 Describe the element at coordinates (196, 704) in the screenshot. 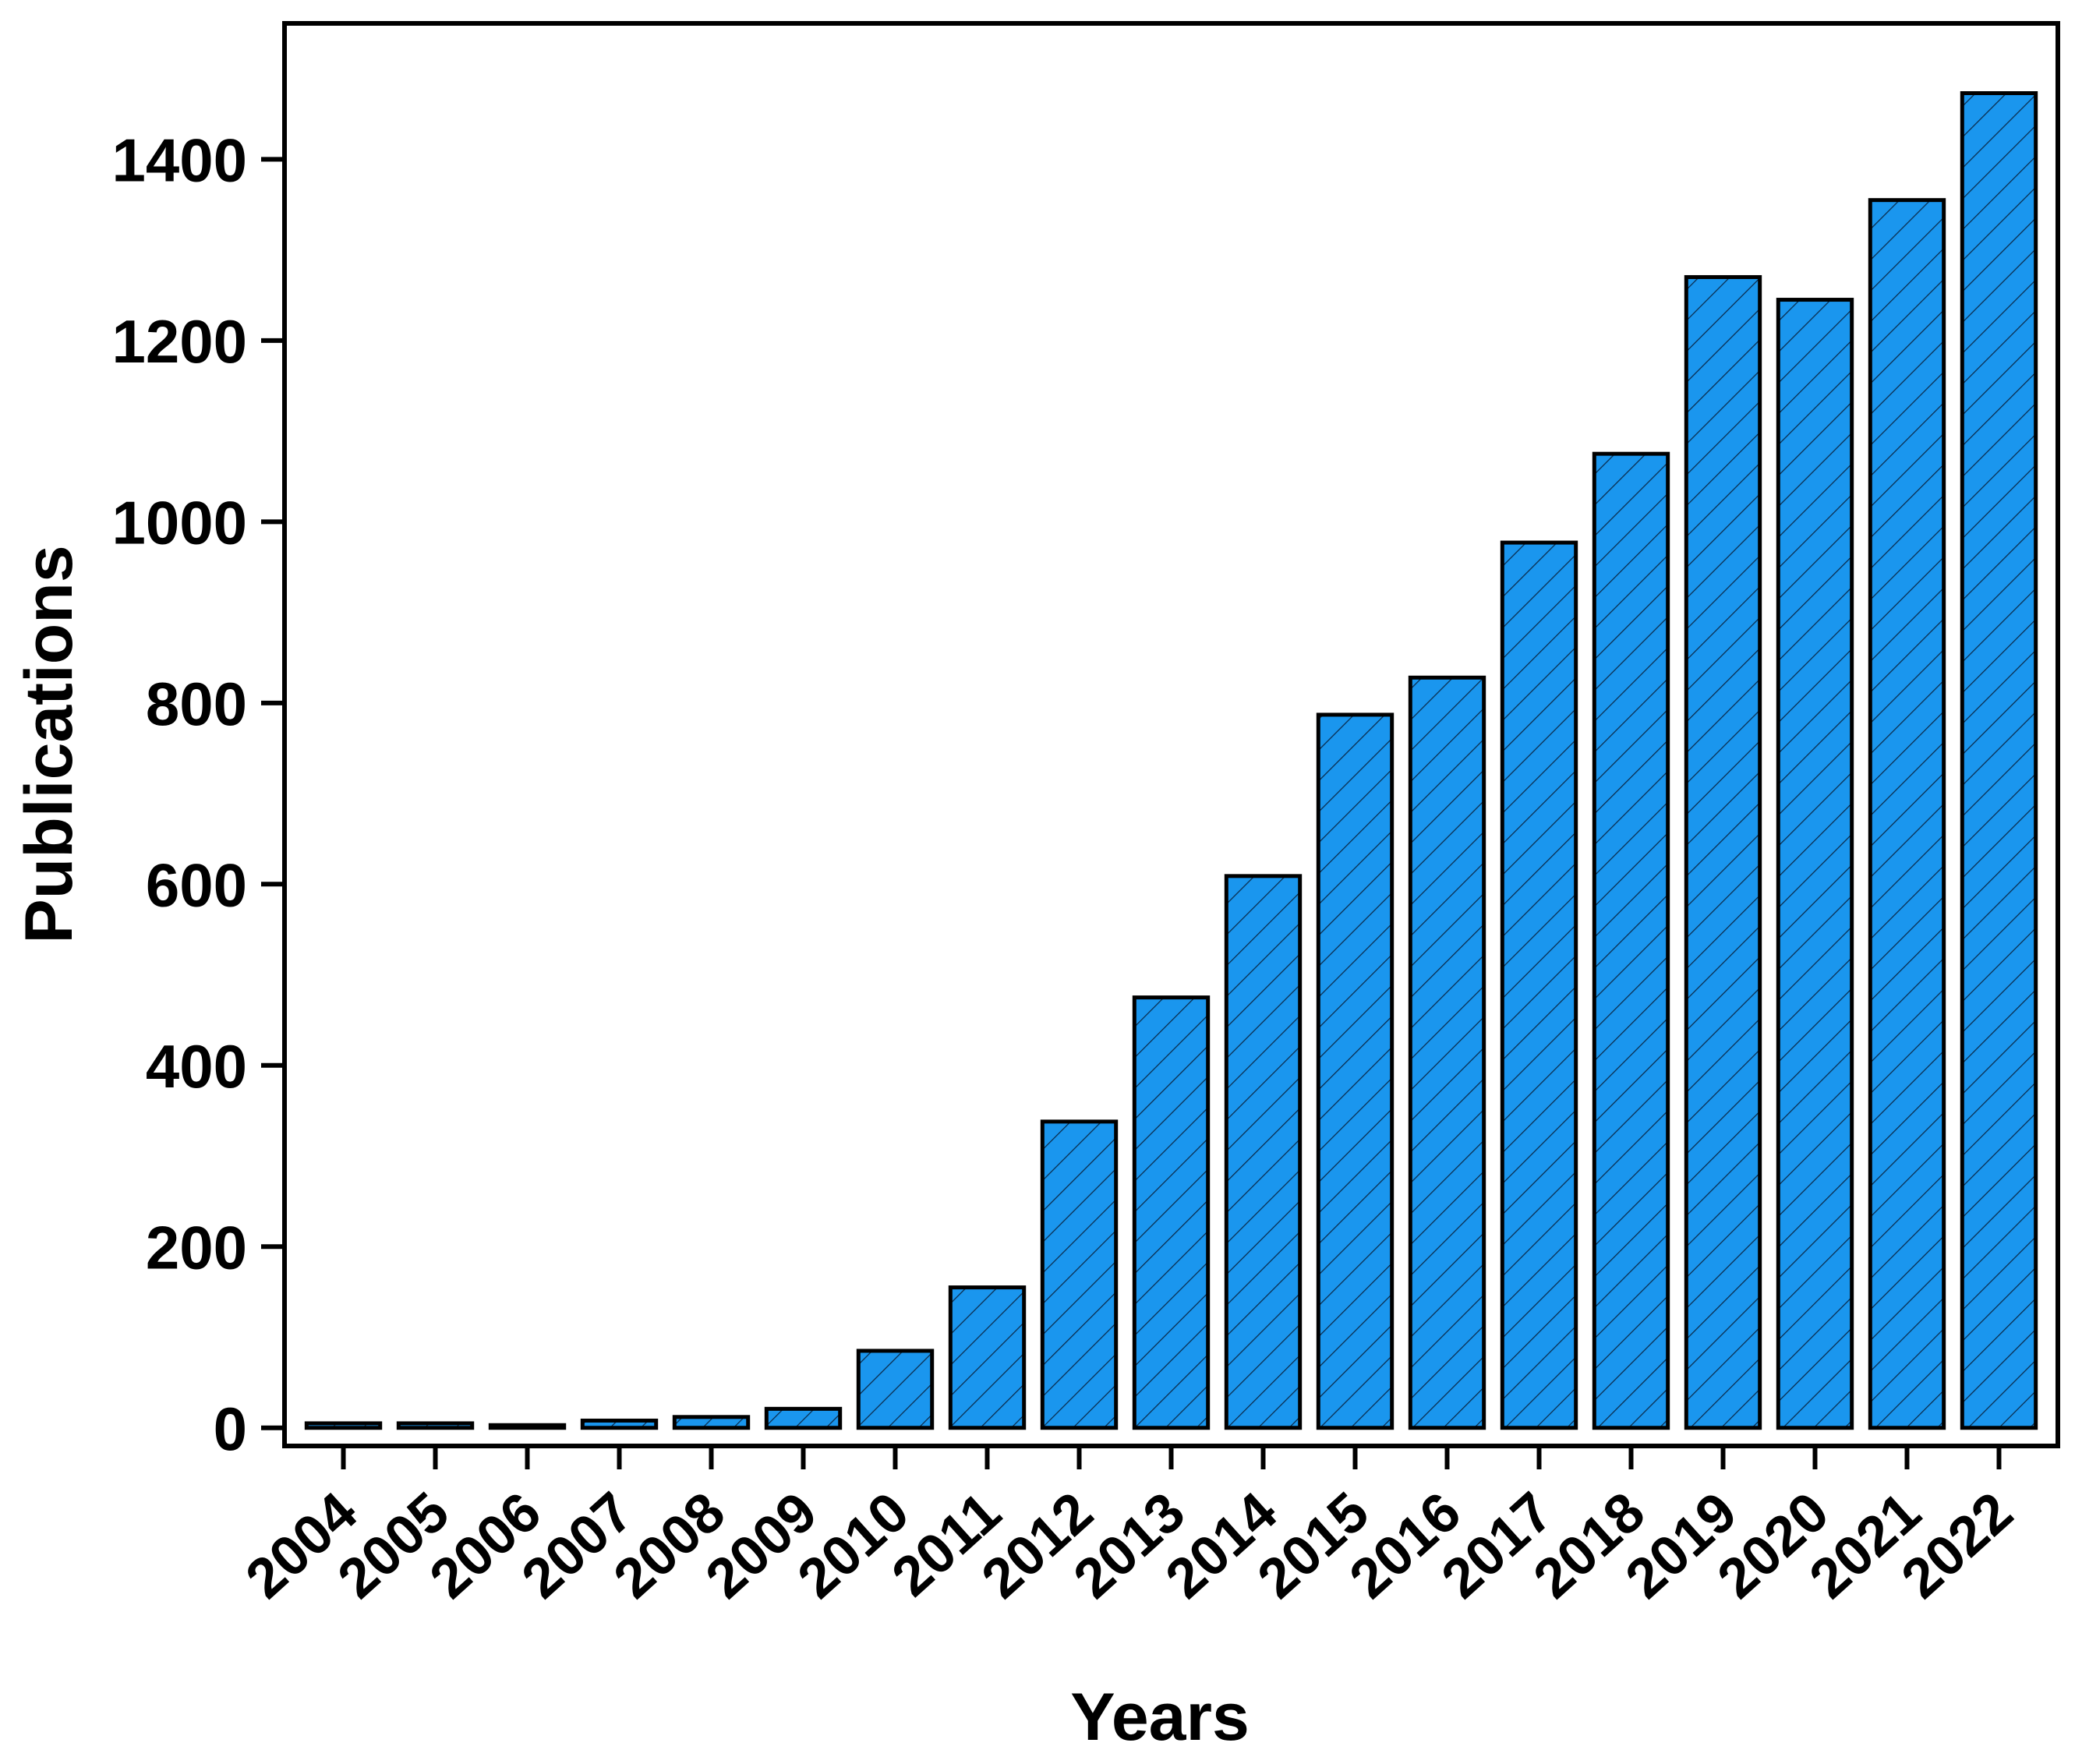

I see `y-tick-label: 800` at that location.